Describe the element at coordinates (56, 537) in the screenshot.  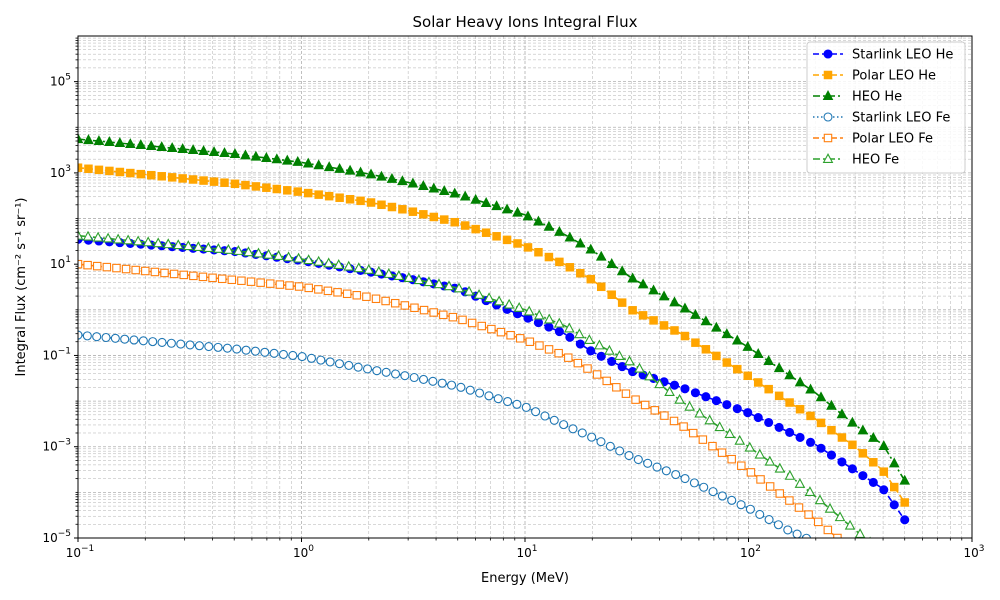
I see `y-tick-label: 10⁻⁵` at that location.